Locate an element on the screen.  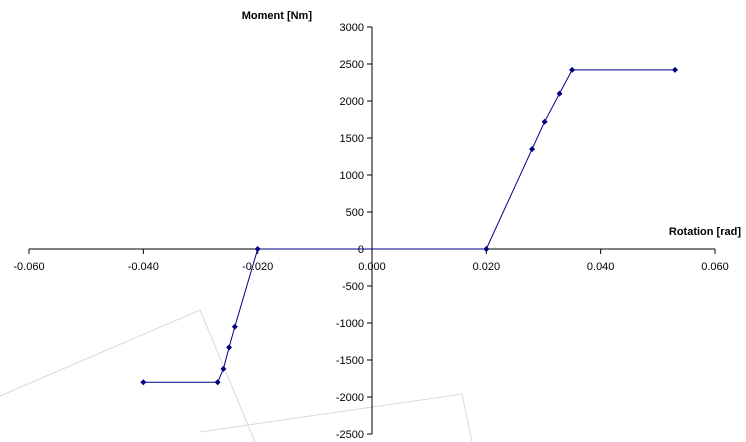
x-tick-label: 0.020 is located at coordinates (487, 267).